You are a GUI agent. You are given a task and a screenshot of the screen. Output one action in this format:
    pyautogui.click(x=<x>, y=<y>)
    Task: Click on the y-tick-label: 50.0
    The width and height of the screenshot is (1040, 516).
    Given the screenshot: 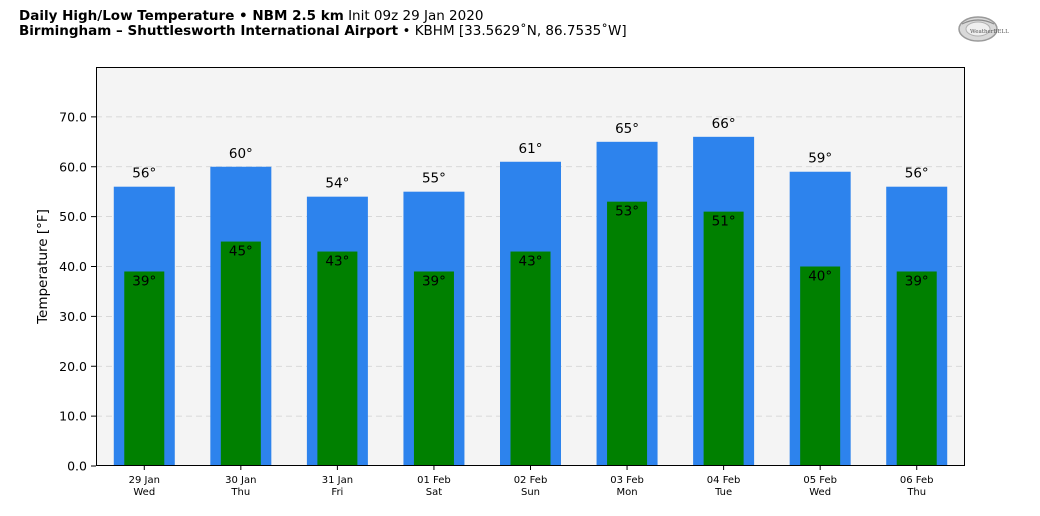 What is the action you would take?
    pyautogui.click(x=73, y=216)
    